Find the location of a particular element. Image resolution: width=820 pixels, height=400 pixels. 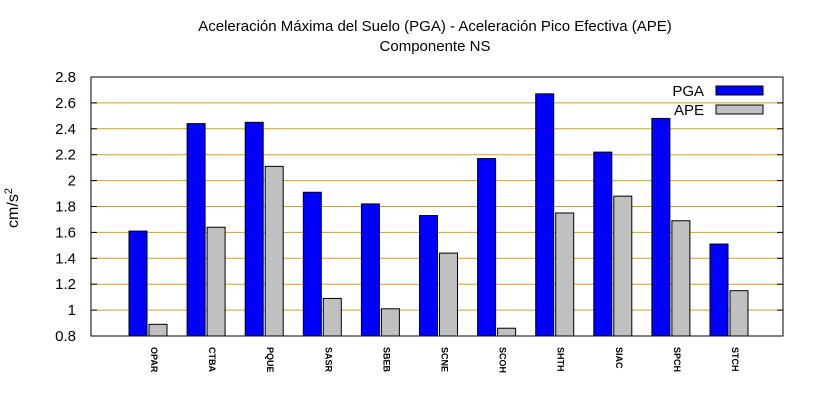

y-tick-label: 2.8 is located at coordinates (65, 77).